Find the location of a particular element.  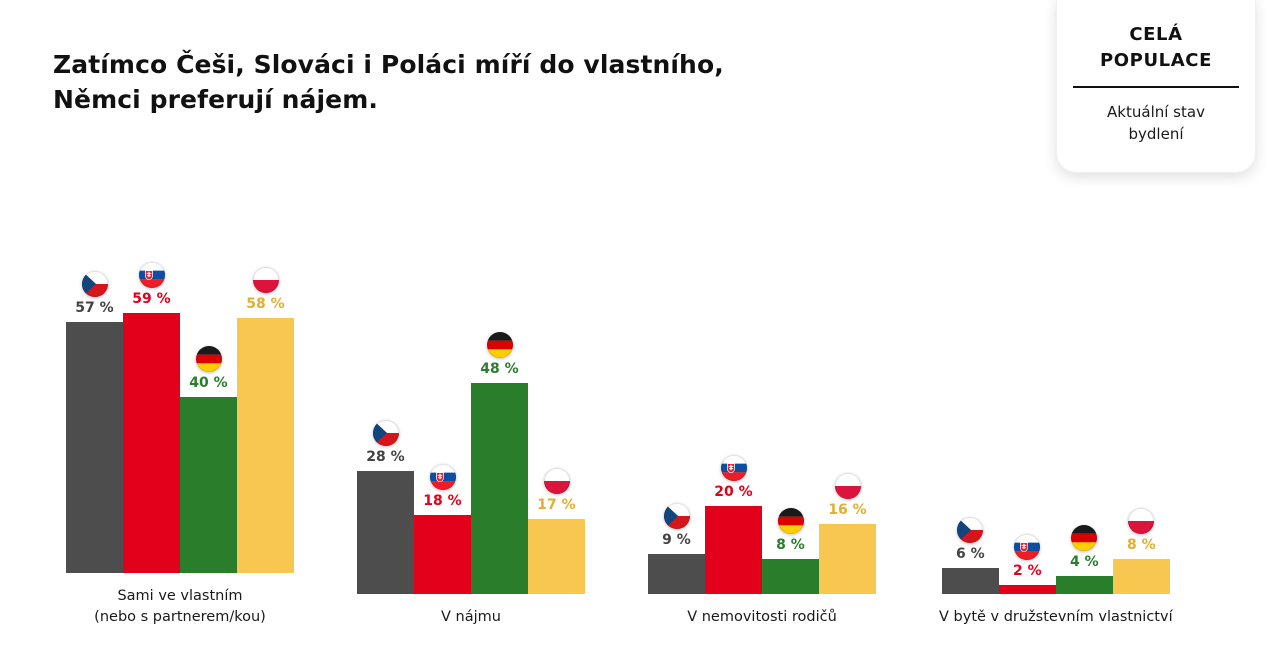

bar-column: 6 % is located at coordinates (970, 555).